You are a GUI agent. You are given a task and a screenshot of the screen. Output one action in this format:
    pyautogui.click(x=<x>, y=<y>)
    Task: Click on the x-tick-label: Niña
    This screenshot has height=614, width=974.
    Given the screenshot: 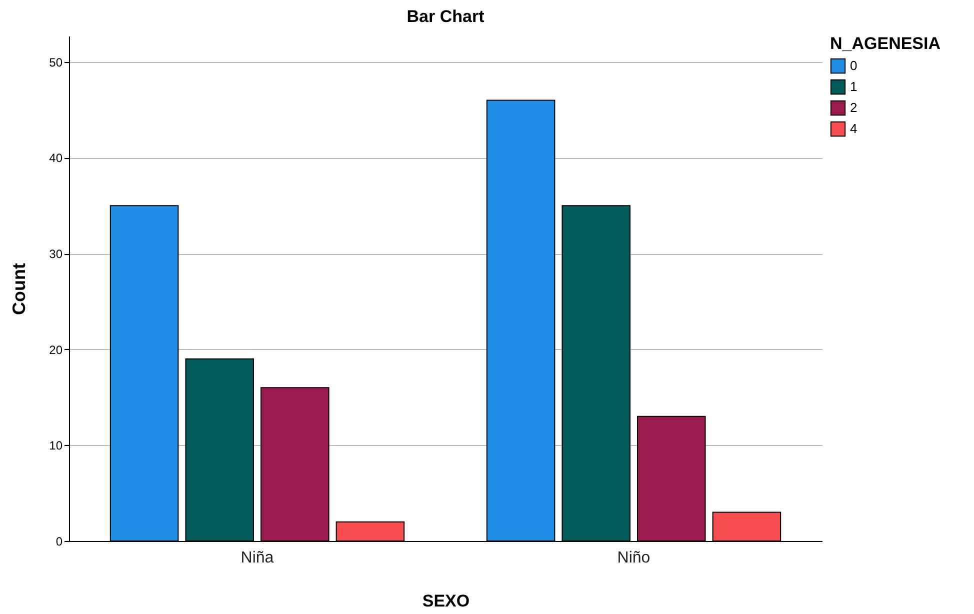 What is the action you would take?
    pyautogui.click(x=257, y=558)
    